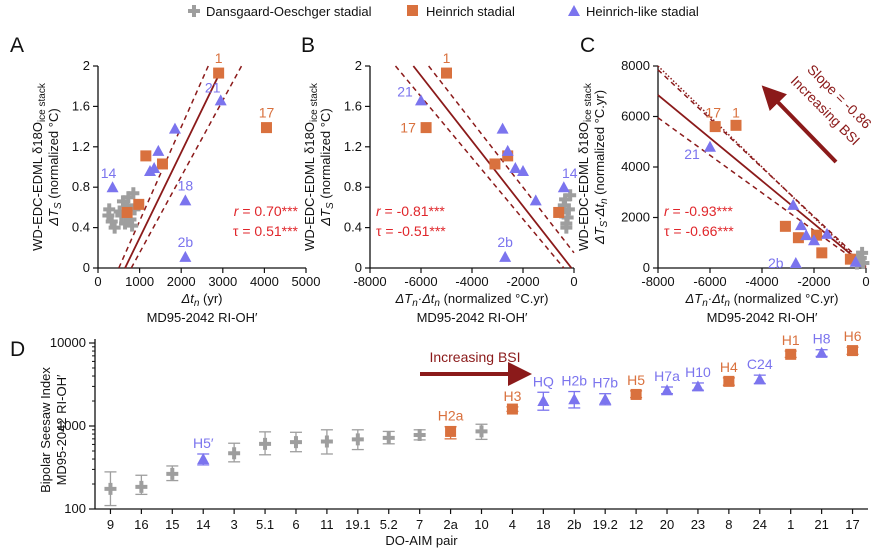  I want to click on bsi-arrow, so click(799, 124).